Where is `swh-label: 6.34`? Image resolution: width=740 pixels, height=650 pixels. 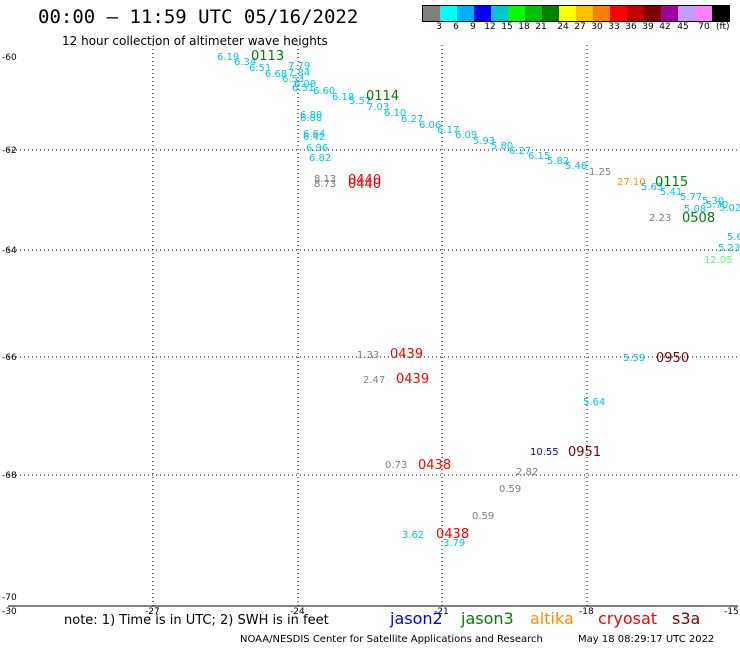
swh-label: 6.34 is located at coordinates (245, 62).